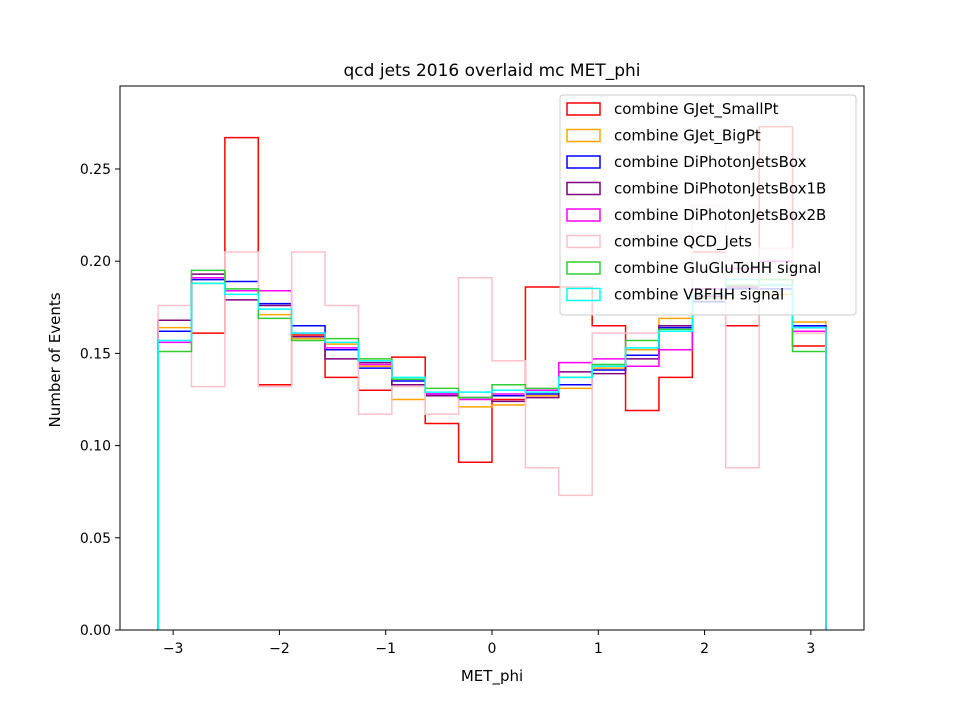 The width and height of the screenshot is (960, 720). What do you see at coordinates (720, 215) in the screenshot?
I see `legend-label: combine DiPhotonJetsBox2B` at bounding box center [720, 215].